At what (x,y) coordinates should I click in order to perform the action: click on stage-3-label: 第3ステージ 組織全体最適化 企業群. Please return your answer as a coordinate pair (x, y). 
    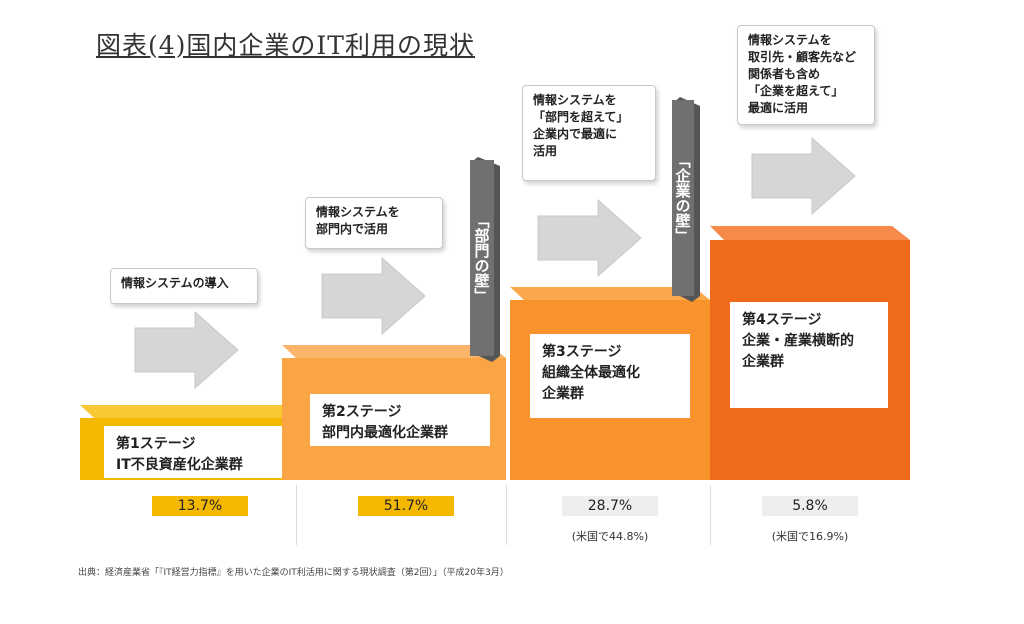
    Looking at the image, I should click on (610, 376).